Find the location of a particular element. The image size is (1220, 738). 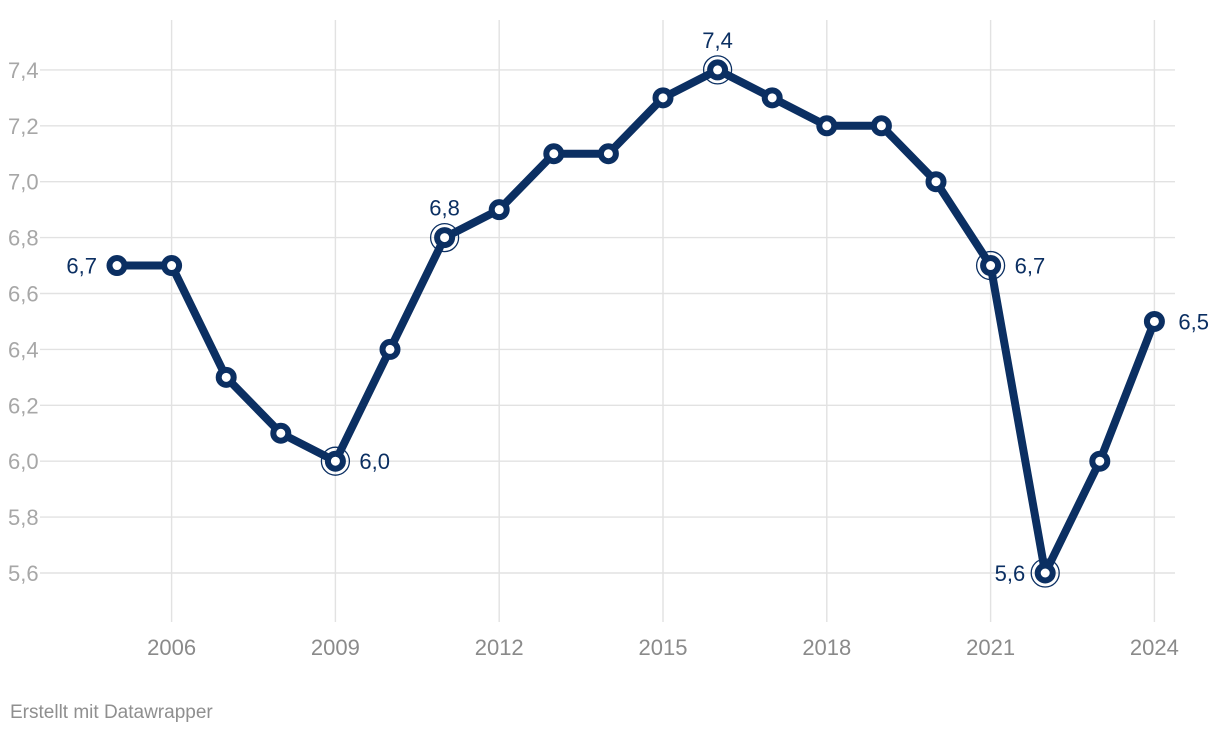

y-tick-label: 6,6 is located at coordinates (23, 294).